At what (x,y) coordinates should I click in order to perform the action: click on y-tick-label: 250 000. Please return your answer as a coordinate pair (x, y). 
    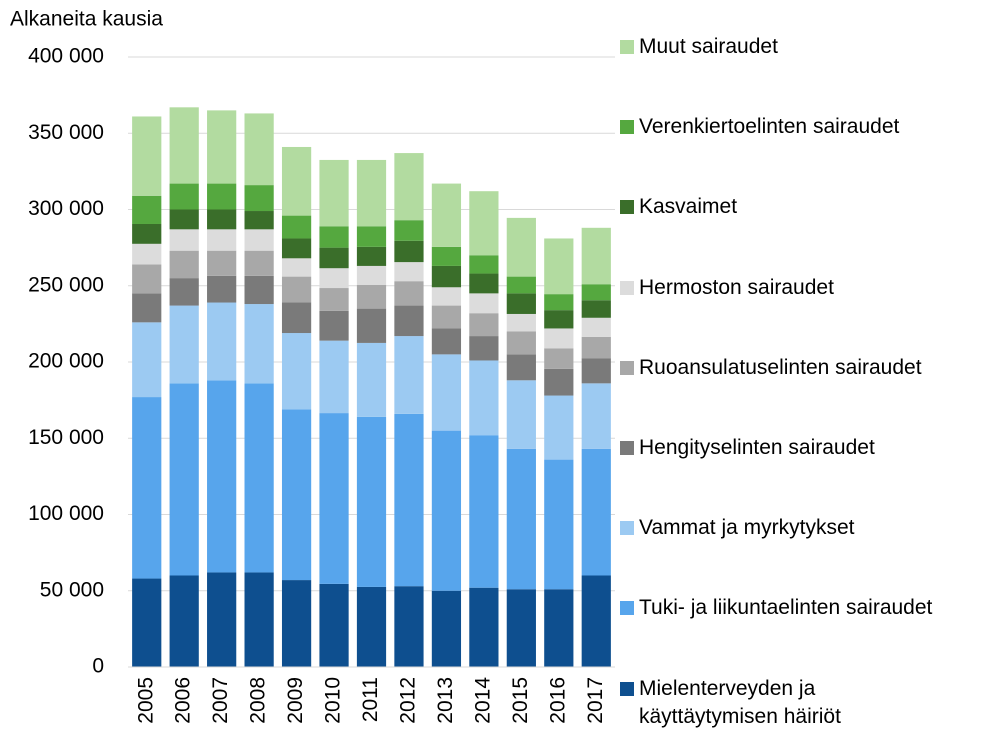
    Looking at the image, I should click on (66, 284).